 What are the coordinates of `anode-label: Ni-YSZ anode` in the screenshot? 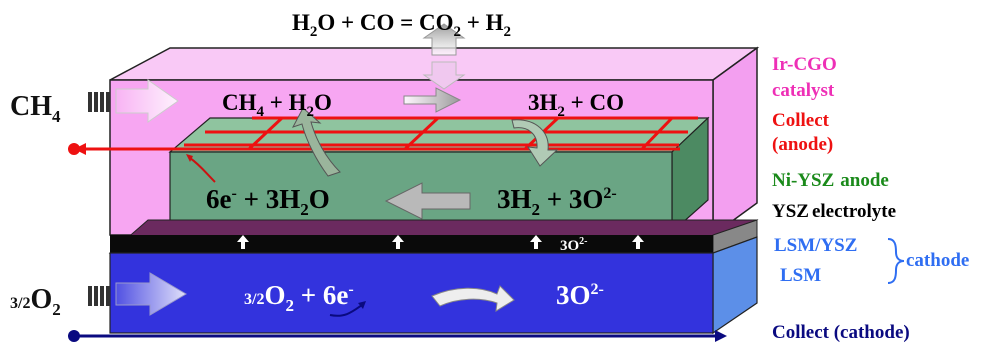 It's located at (830, 180).